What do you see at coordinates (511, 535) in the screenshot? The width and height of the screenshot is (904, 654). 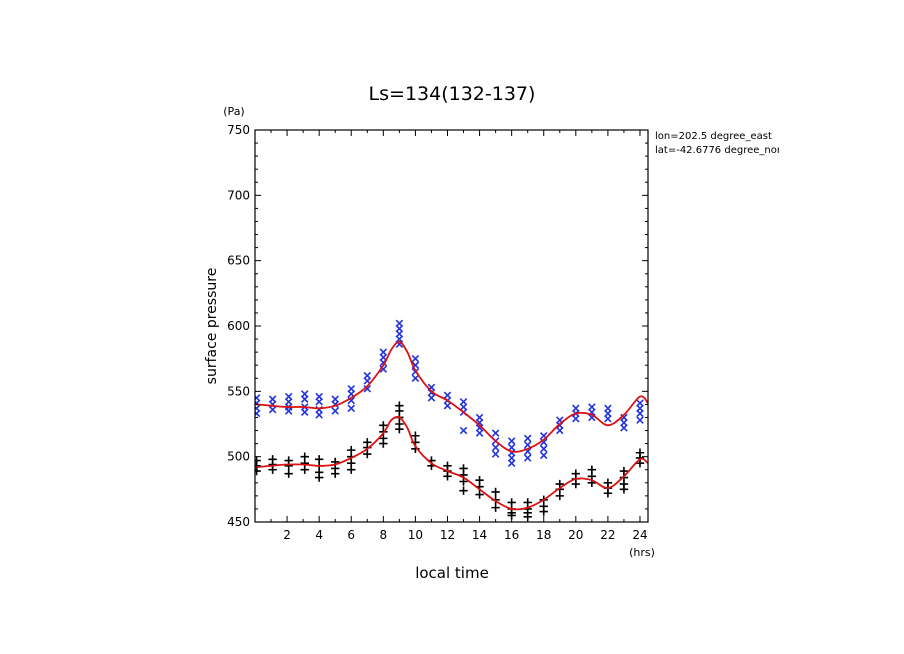 I see `x-tick-label: 16` at bounding box center [511, 535].